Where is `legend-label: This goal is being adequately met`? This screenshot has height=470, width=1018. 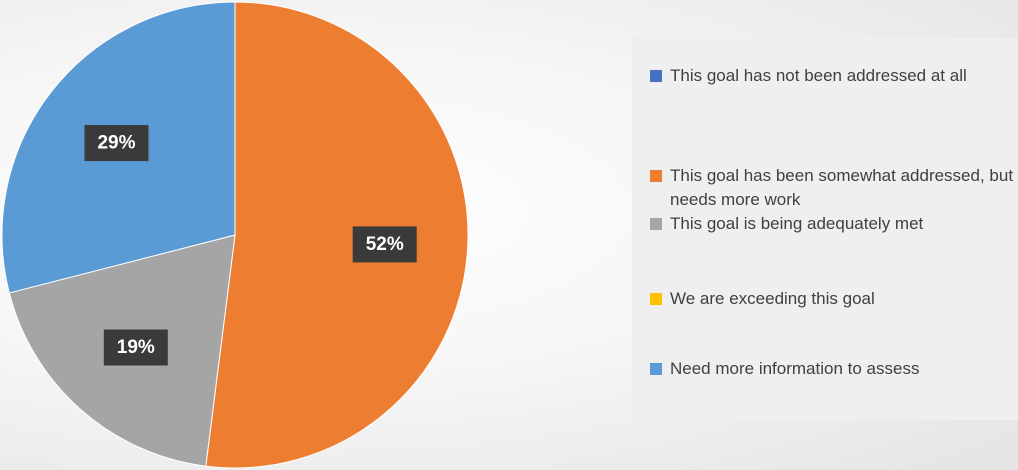 legend-label: This goal is being adequately met is located at coordinates (797, 223).